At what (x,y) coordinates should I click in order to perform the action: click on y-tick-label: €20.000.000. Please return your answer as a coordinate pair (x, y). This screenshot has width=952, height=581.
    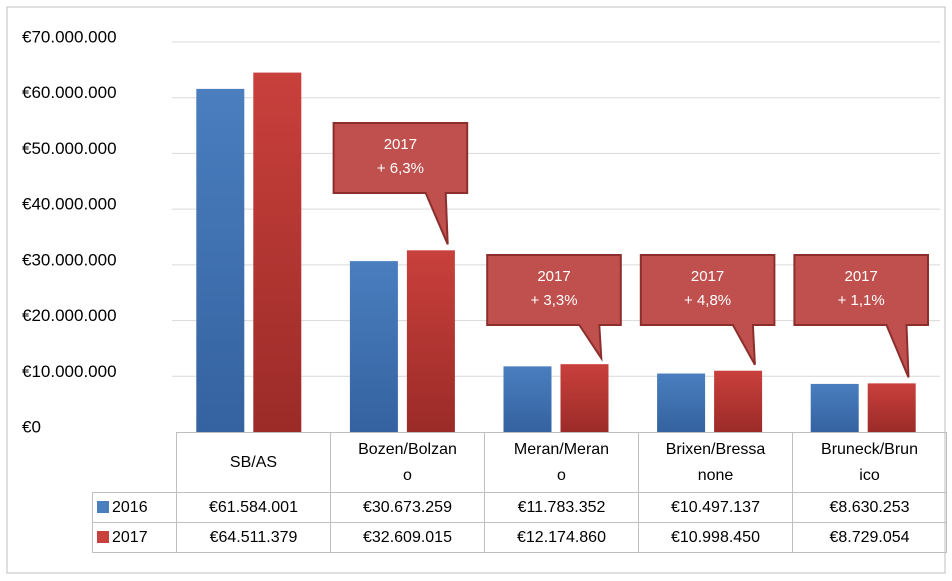
    Looking at the image, I should click on (69, 315).